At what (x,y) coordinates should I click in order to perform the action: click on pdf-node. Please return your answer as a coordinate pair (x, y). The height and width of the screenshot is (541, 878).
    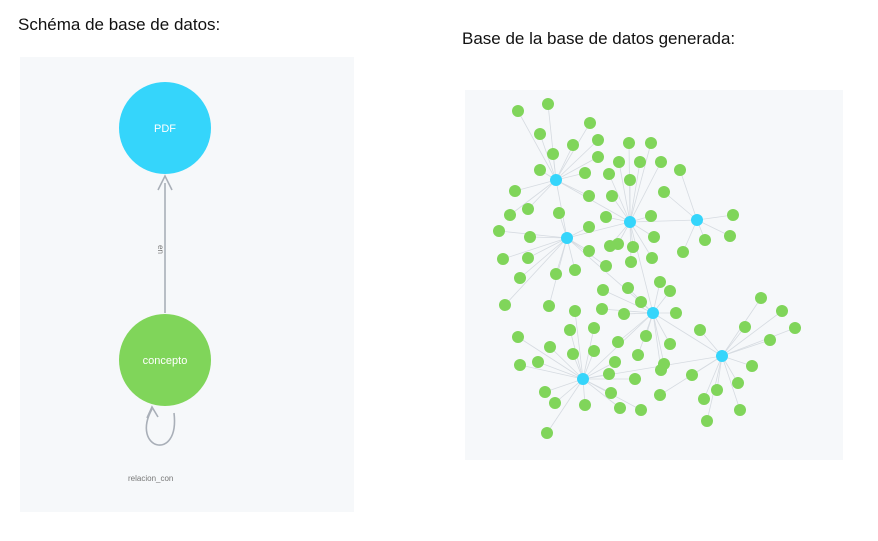
    Looking at the image, I should click on (165, 128).